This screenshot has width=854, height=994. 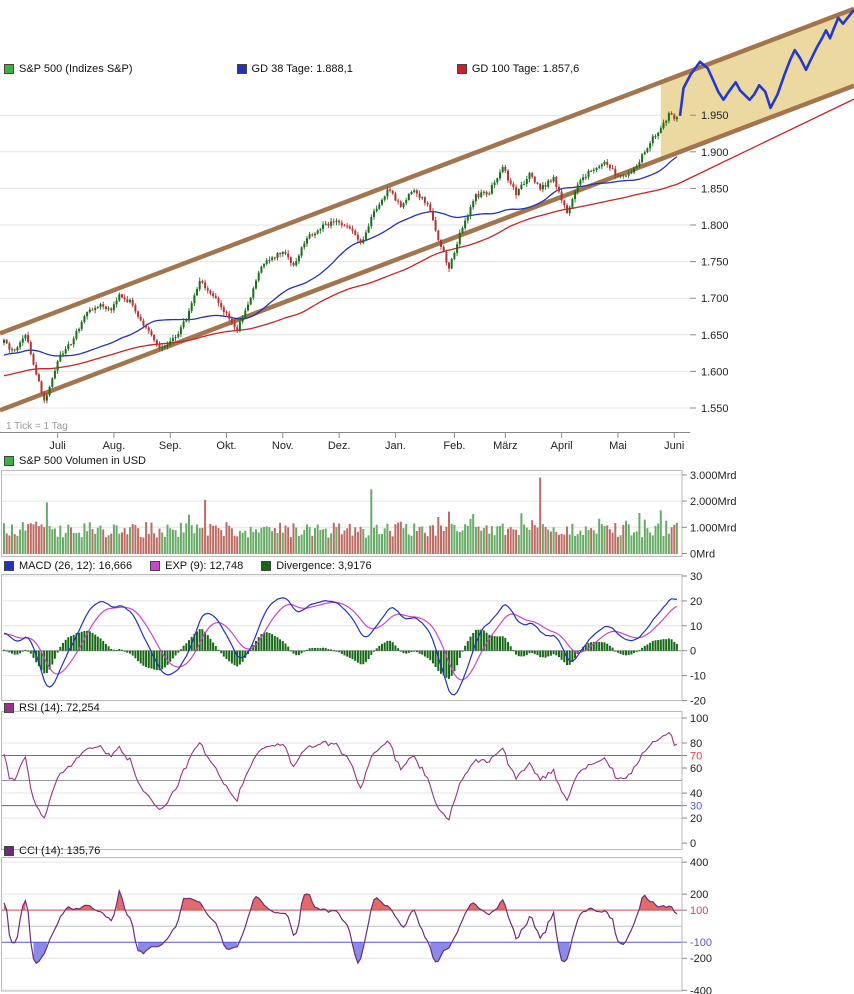 What do you see at coordinates (61, 708) in the screenshot?
I see `rsi-legend: RSI (14): 72,254` at bounding box center [61, 708].